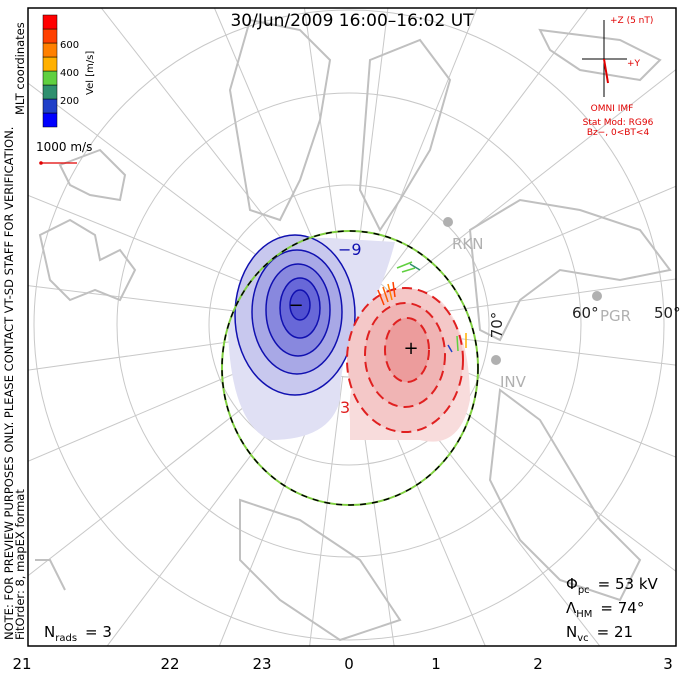 The image size is (680, 674). I want to click on colorbar-tick: 200, so click(69, 101).